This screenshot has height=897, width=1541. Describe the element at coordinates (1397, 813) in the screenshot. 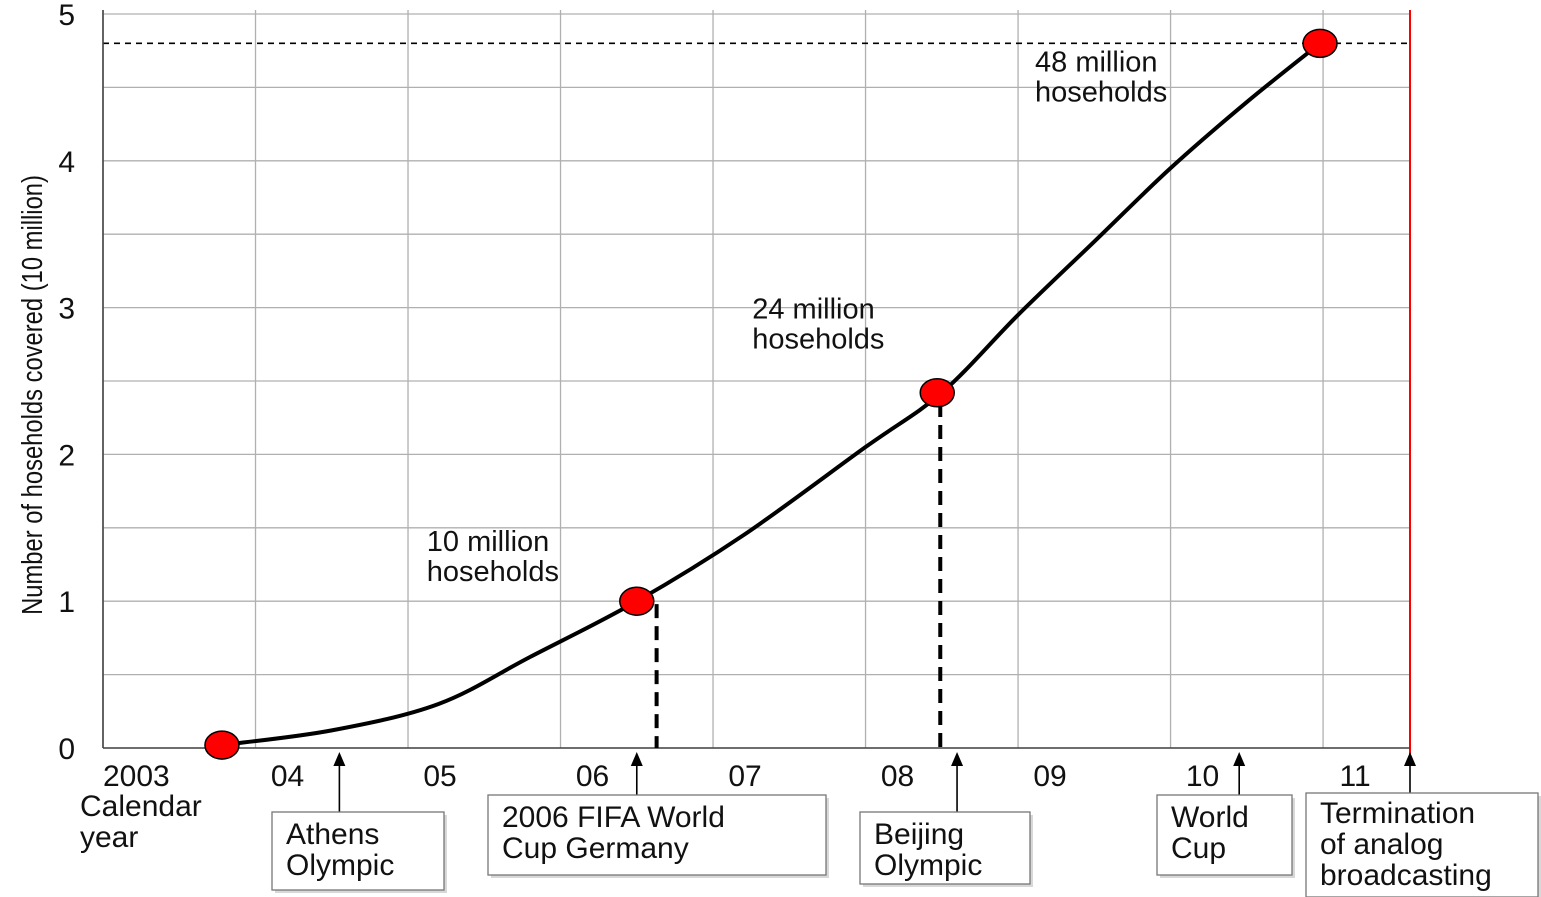

I see `event-label: Termination` at that location.